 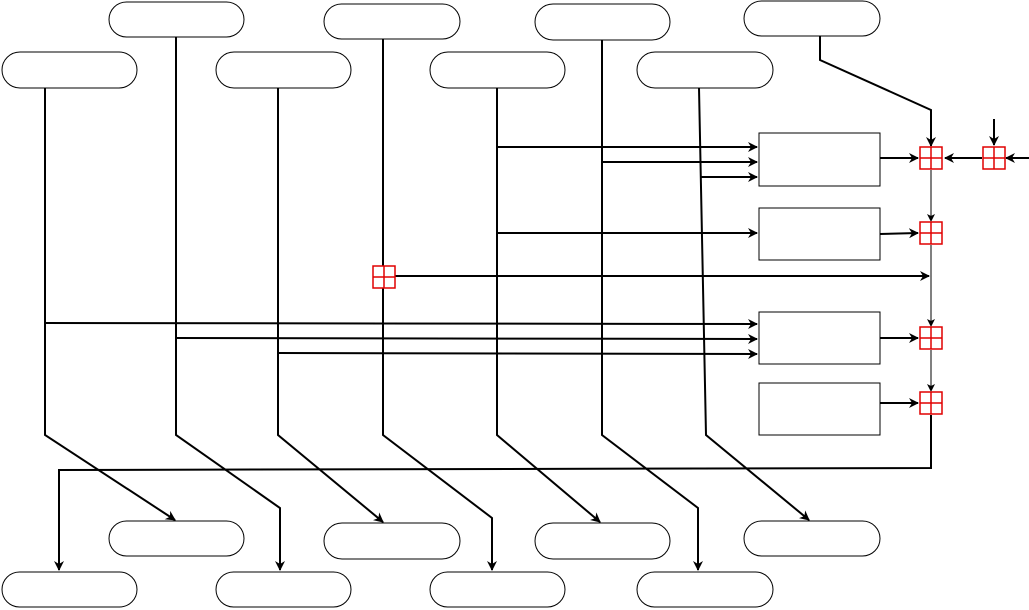 What do you see at coordinates (517, 353) in the screenshot?
I see `branch-col3-to-block3` at bounding box center [517, 353].